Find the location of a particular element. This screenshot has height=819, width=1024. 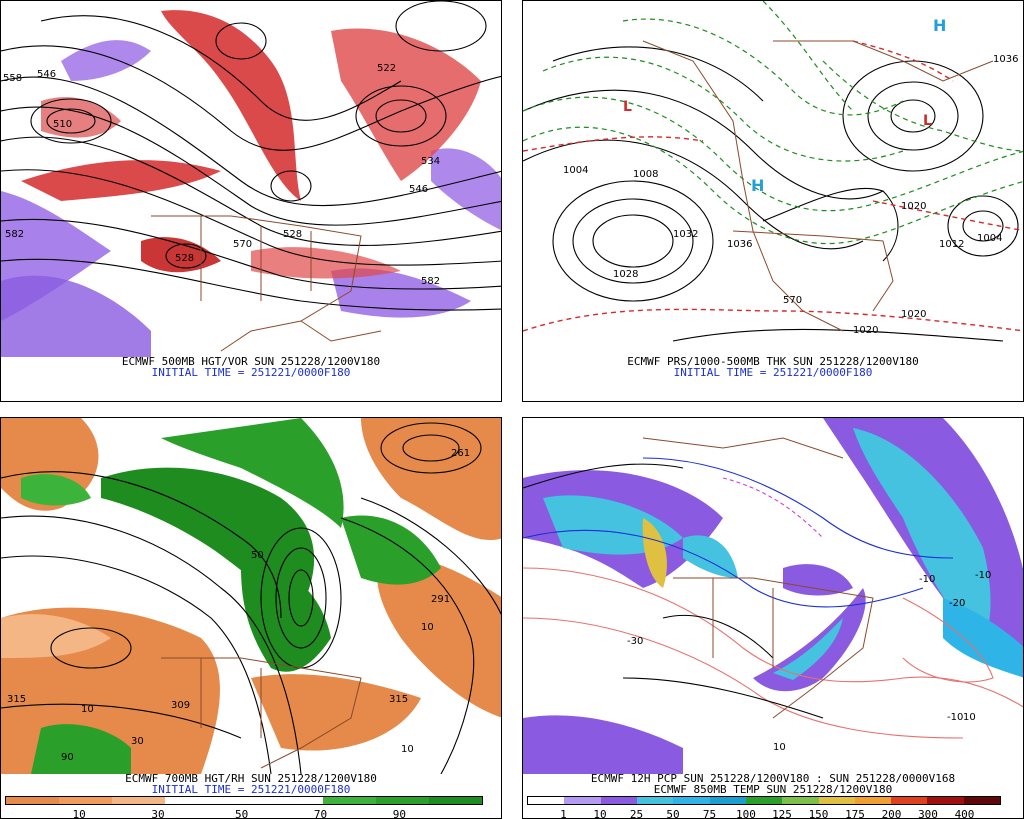

legend-tick: 400 is located at coordinates (964, 813).